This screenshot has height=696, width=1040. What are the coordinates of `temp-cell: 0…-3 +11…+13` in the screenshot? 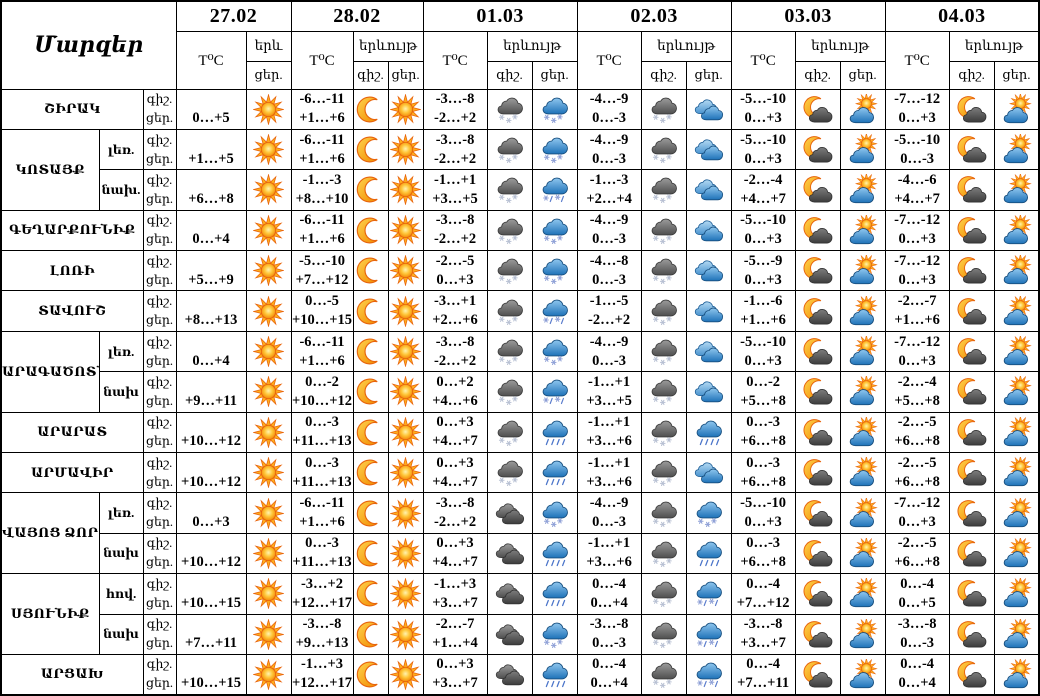 It's located at (322, 473).